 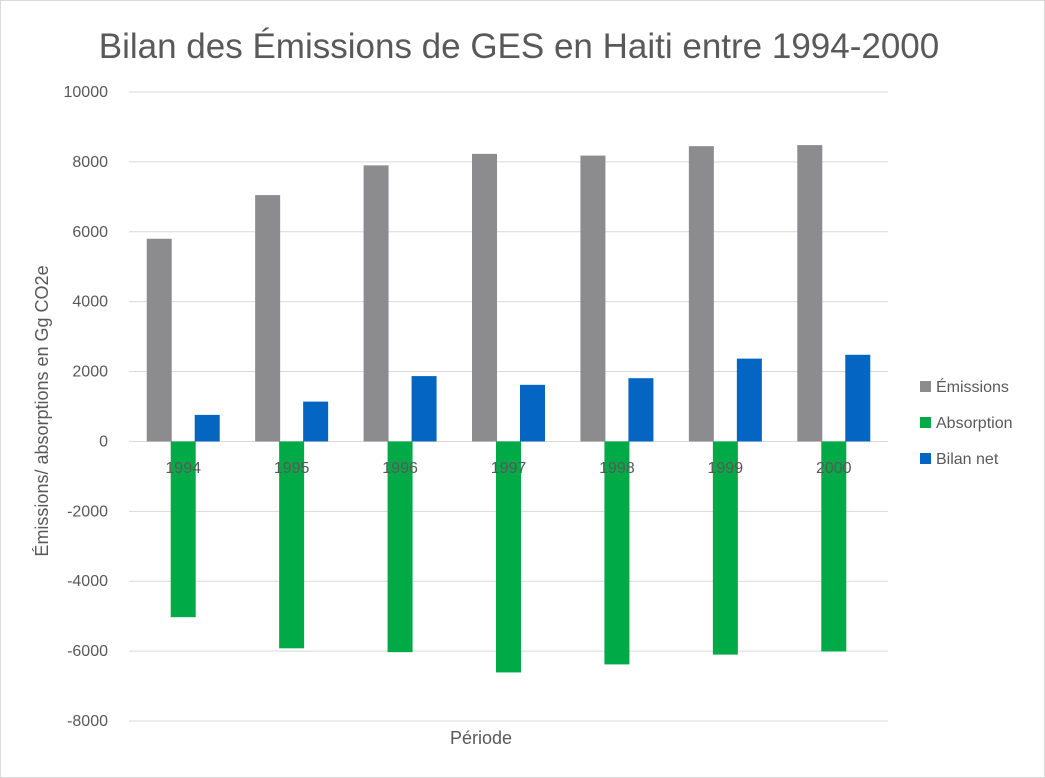 I want to click on legend-label: Absorption, so click(x=974, y=423).